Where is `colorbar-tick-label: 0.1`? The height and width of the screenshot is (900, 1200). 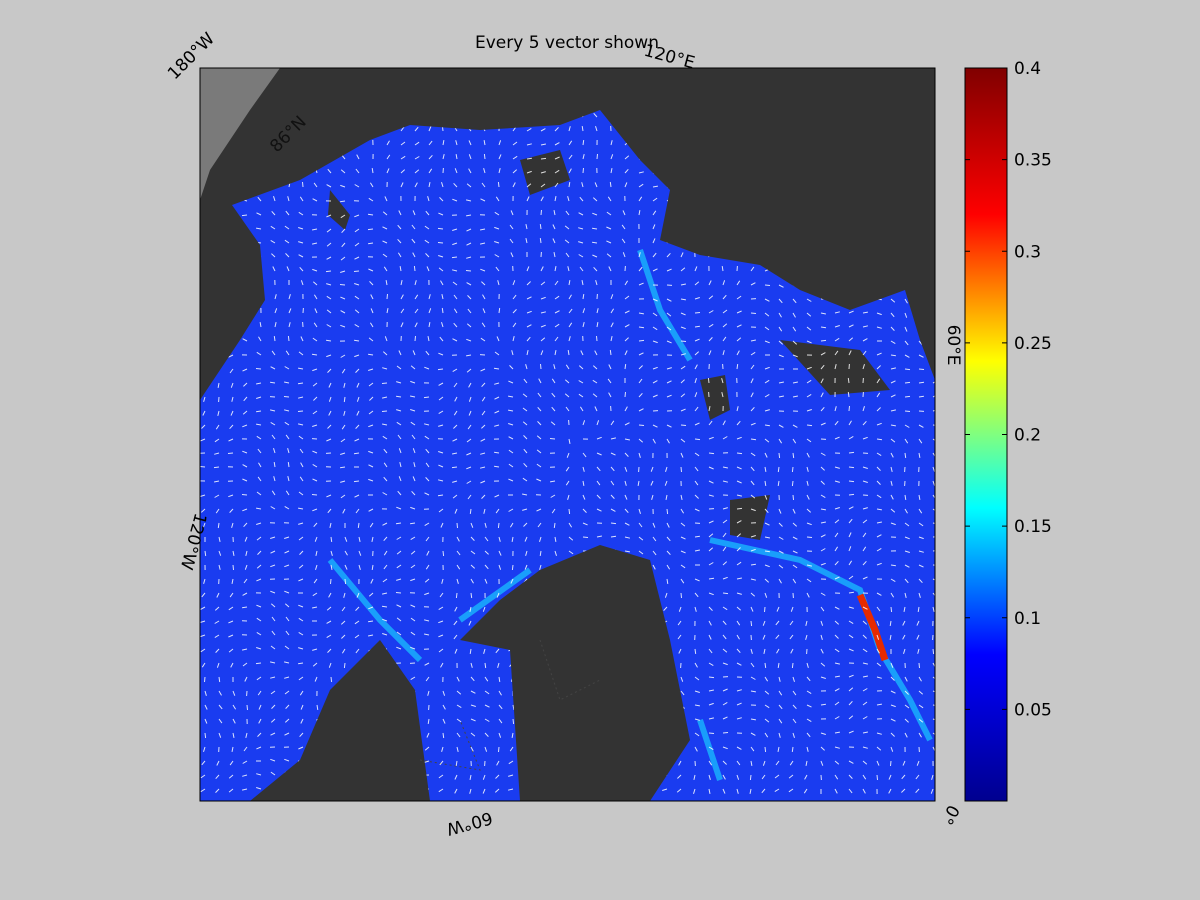 colorbar-tick-label: 0.1 is located at coordinates (1027, 619).